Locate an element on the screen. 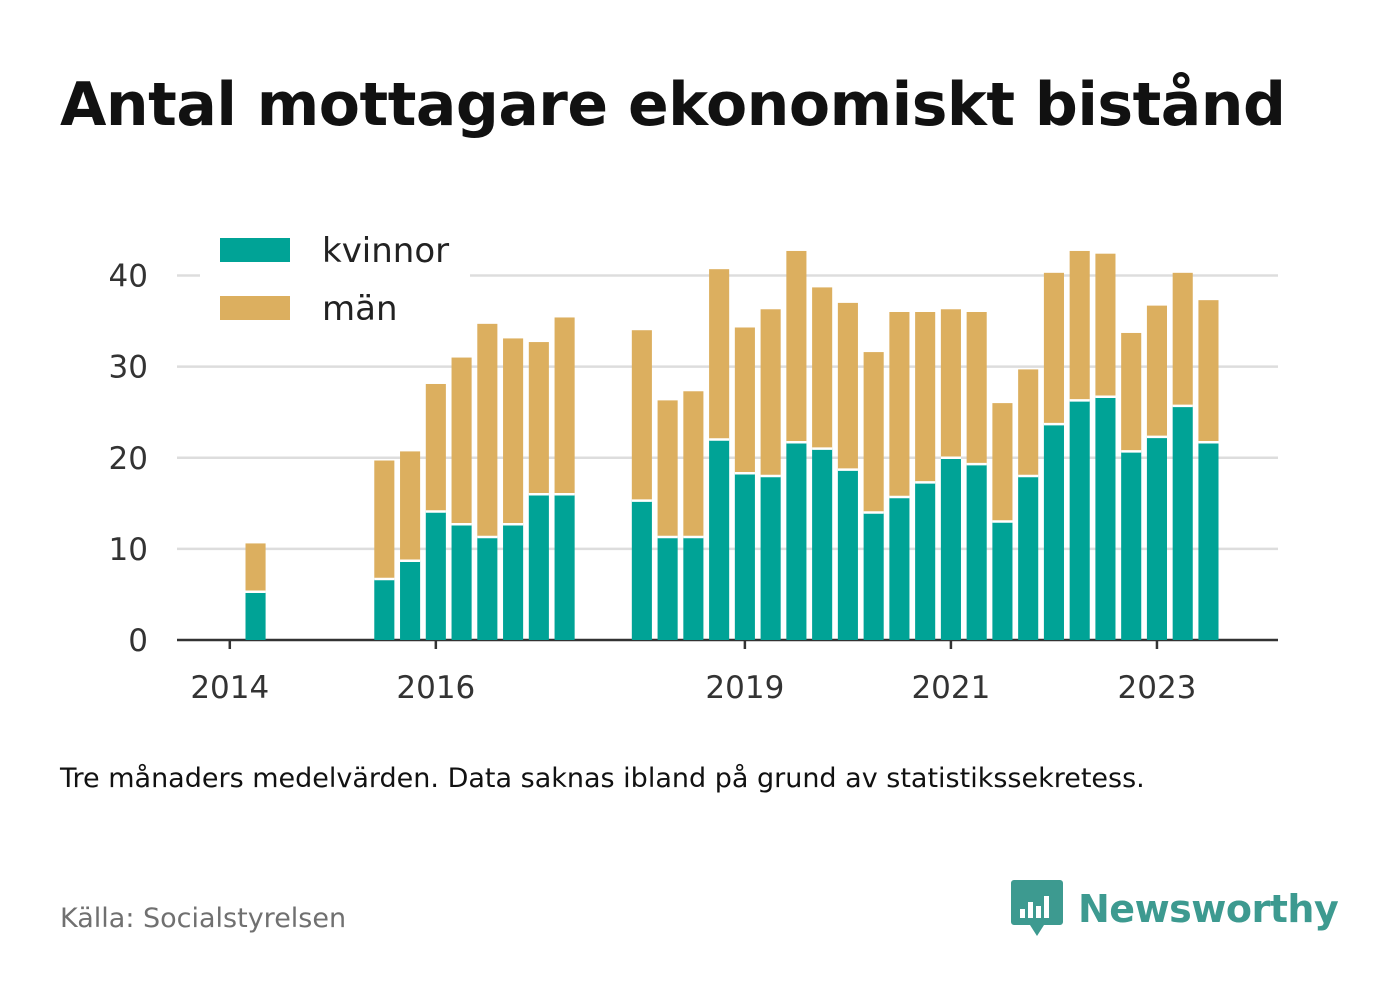  brand-name: Newsworthy is located at coordinates (1208, 909).